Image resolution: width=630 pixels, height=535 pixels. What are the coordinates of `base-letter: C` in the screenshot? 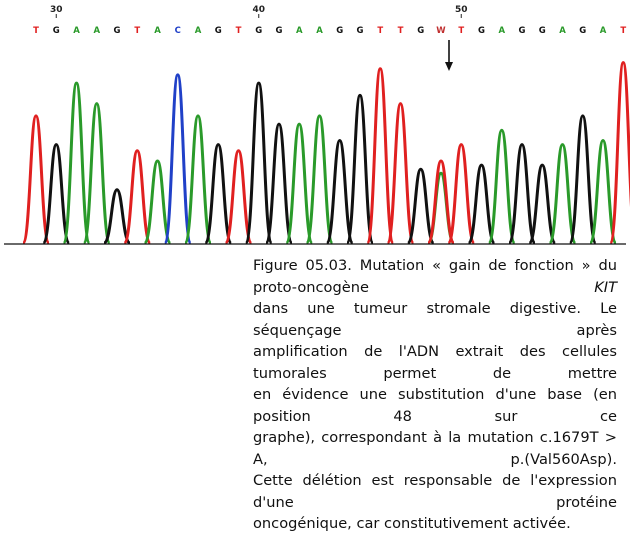 It's located at (178, 31).